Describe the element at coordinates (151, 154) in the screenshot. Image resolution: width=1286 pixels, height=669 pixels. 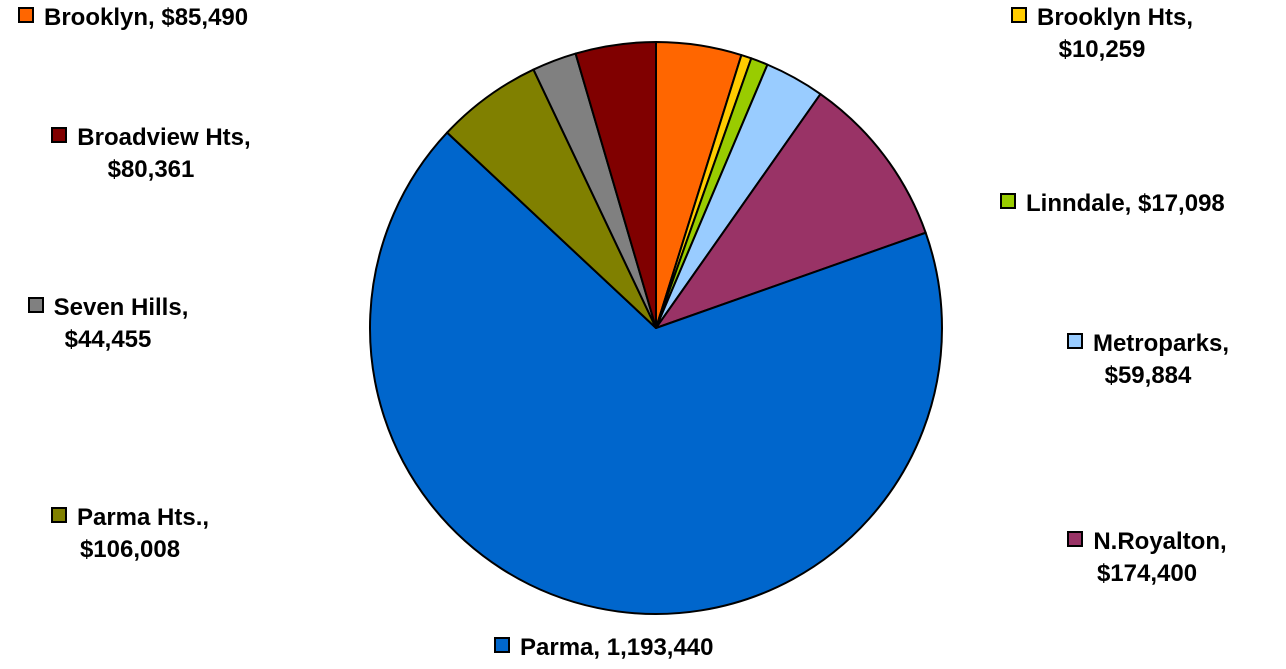
I see `label-broadview-hts: Broadview Hts, $80,361` at that location.